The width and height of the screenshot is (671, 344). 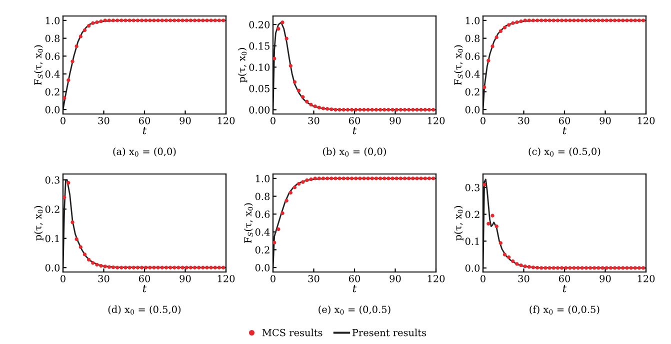 What do you see at coordinates (259, 110) in the screenshot?
I see `y-tick-label: 0.00` at bounding box center [259, 110].